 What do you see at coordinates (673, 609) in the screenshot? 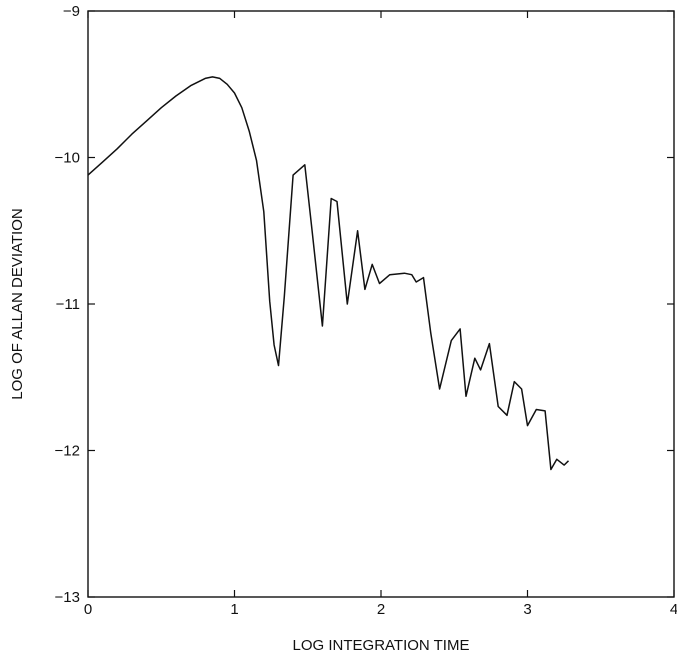
I see `x-tick-label: 4` at bounding box center [673, 609].